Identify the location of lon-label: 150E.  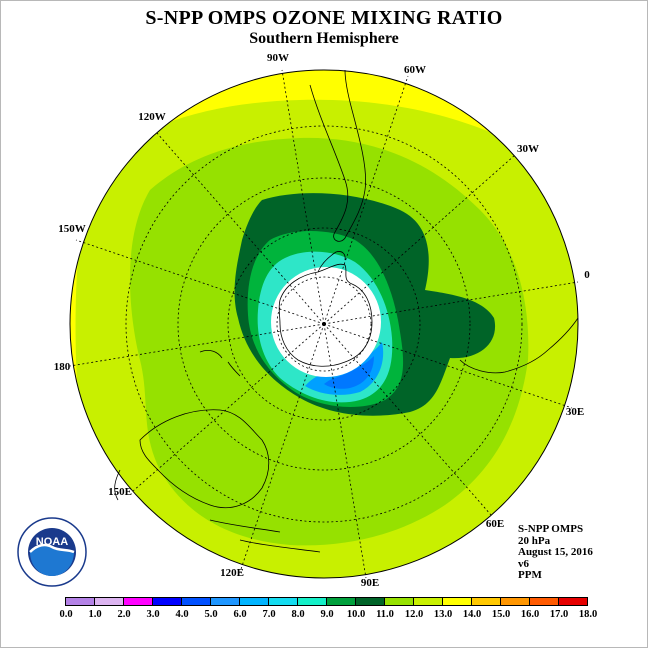
(120, 492).